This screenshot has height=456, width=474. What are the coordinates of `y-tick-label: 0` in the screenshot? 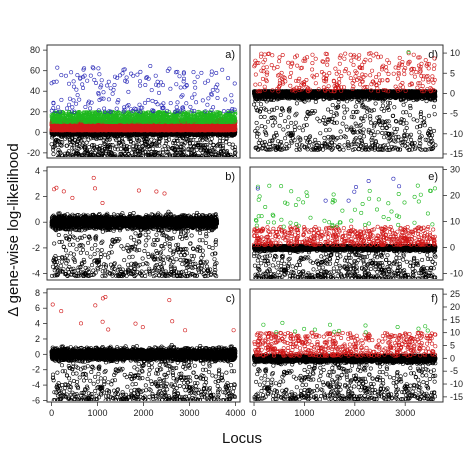 It's located at (37, 132).